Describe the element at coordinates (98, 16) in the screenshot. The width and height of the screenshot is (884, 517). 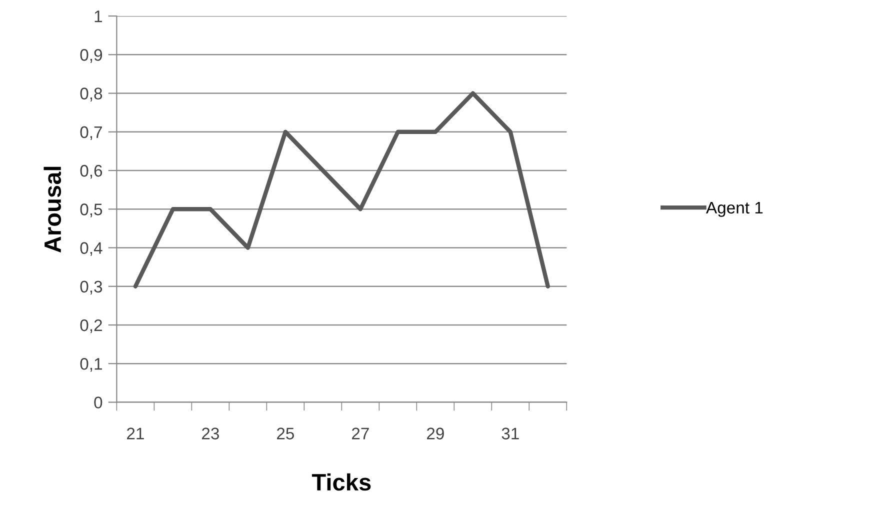
I see `y-tick-label: 1` at that location.